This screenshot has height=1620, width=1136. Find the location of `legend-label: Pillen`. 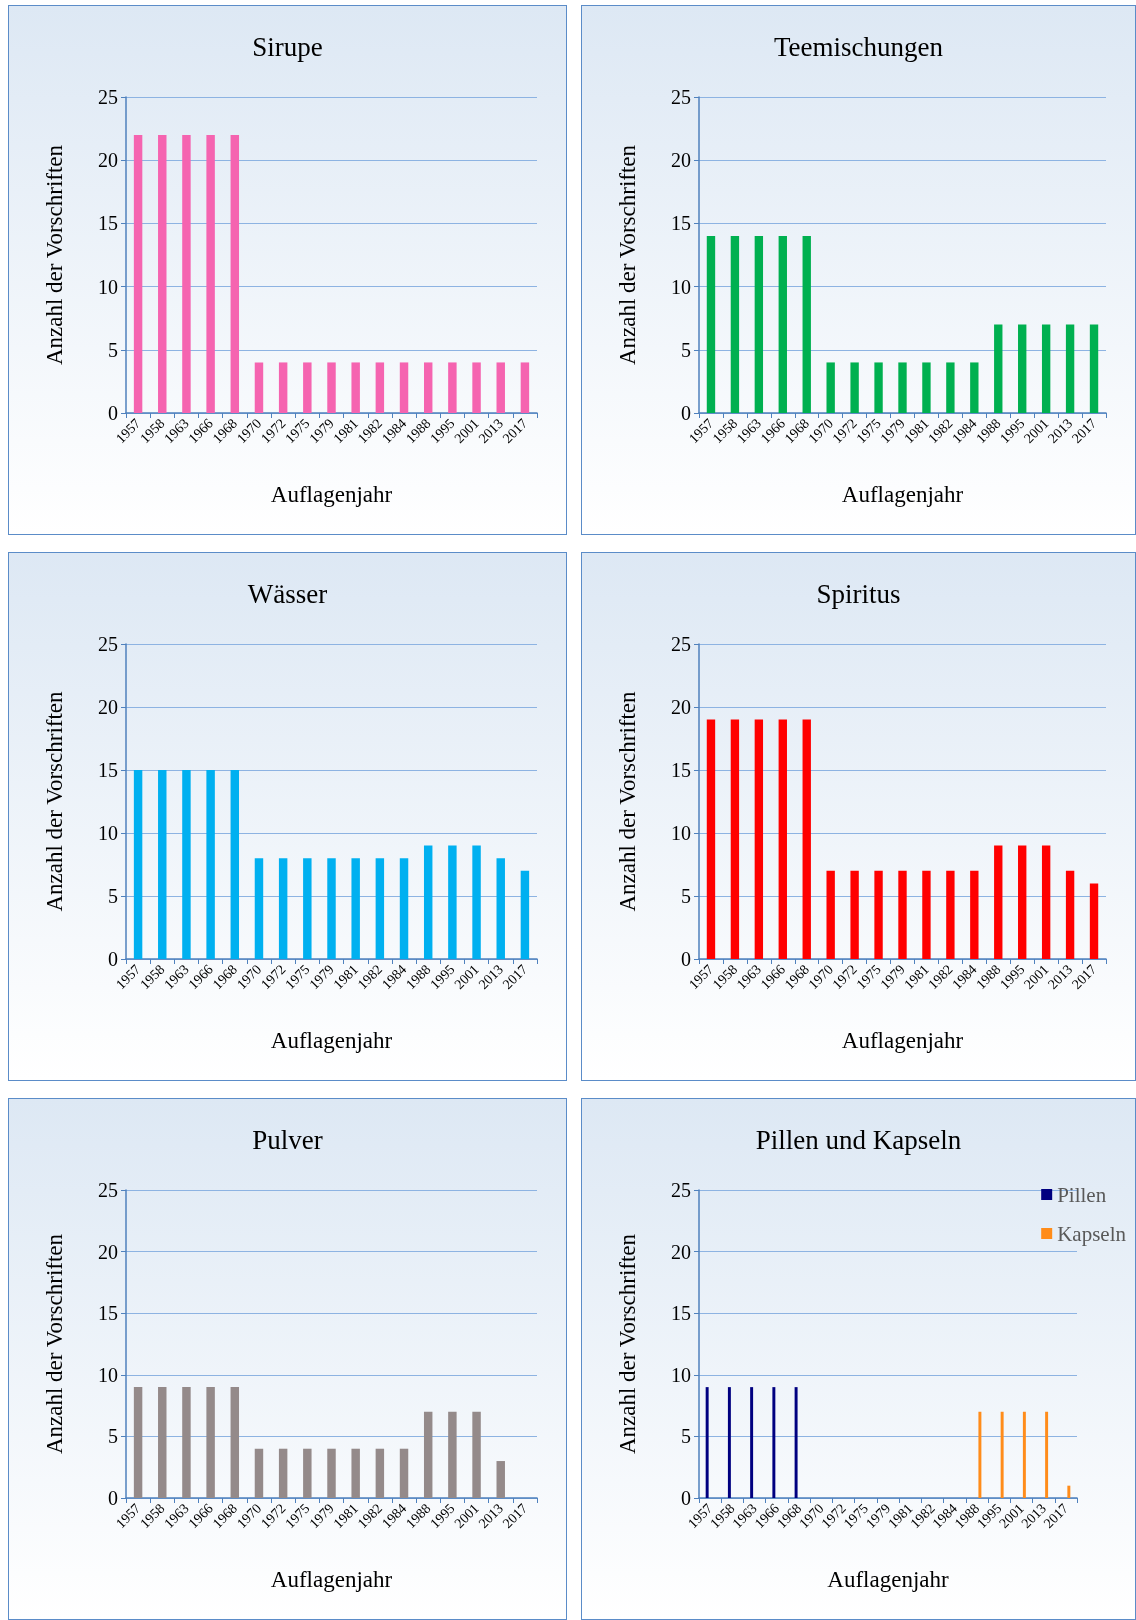

legend-label: Pillen is located at coordinates (1082, 1194).